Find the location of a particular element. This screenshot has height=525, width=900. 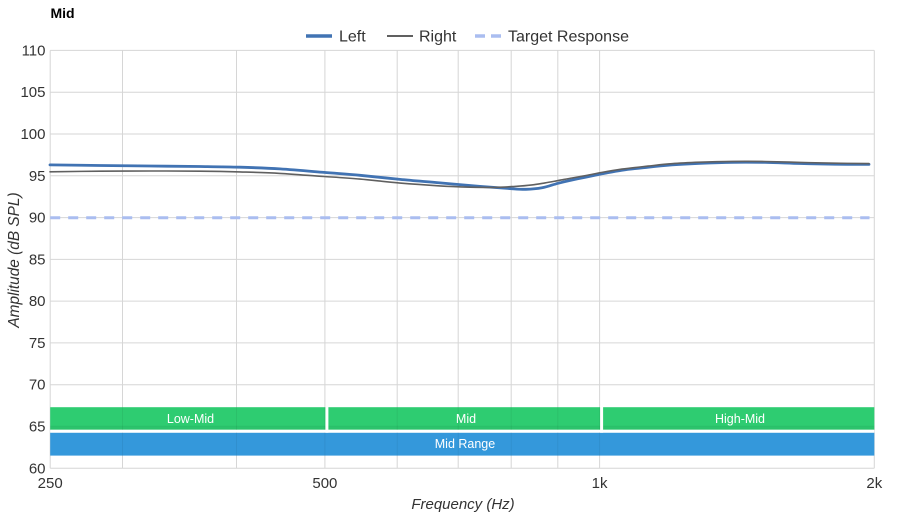

svg-text: 70 is located at coordinates (37, 385).